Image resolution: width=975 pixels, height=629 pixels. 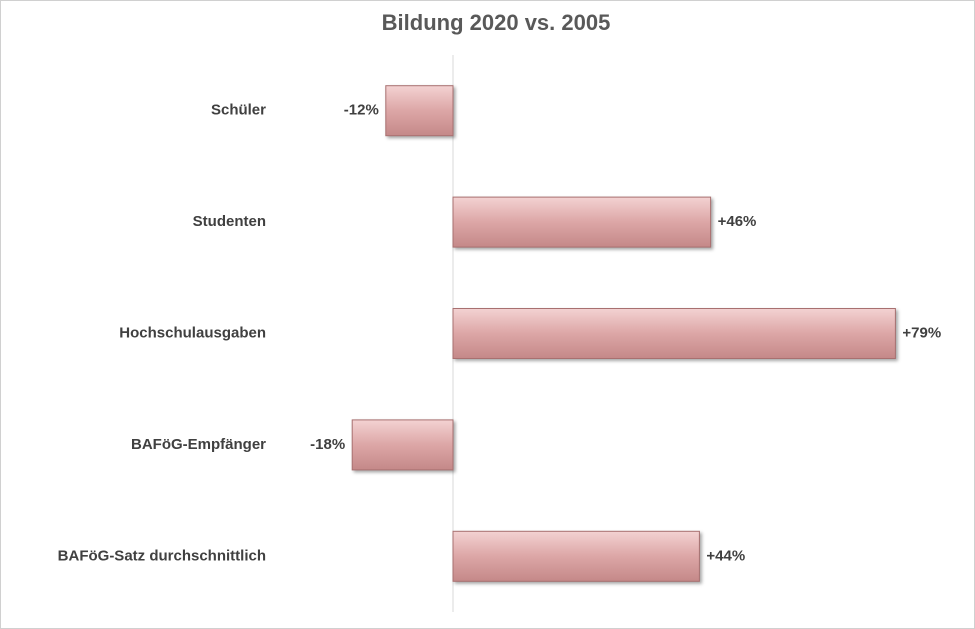 What do you see at coordinates (496, 22) in the screenshot?
I see `chart-title: Bildung 2020 vs. 2005` at bounding box center [496, 22].